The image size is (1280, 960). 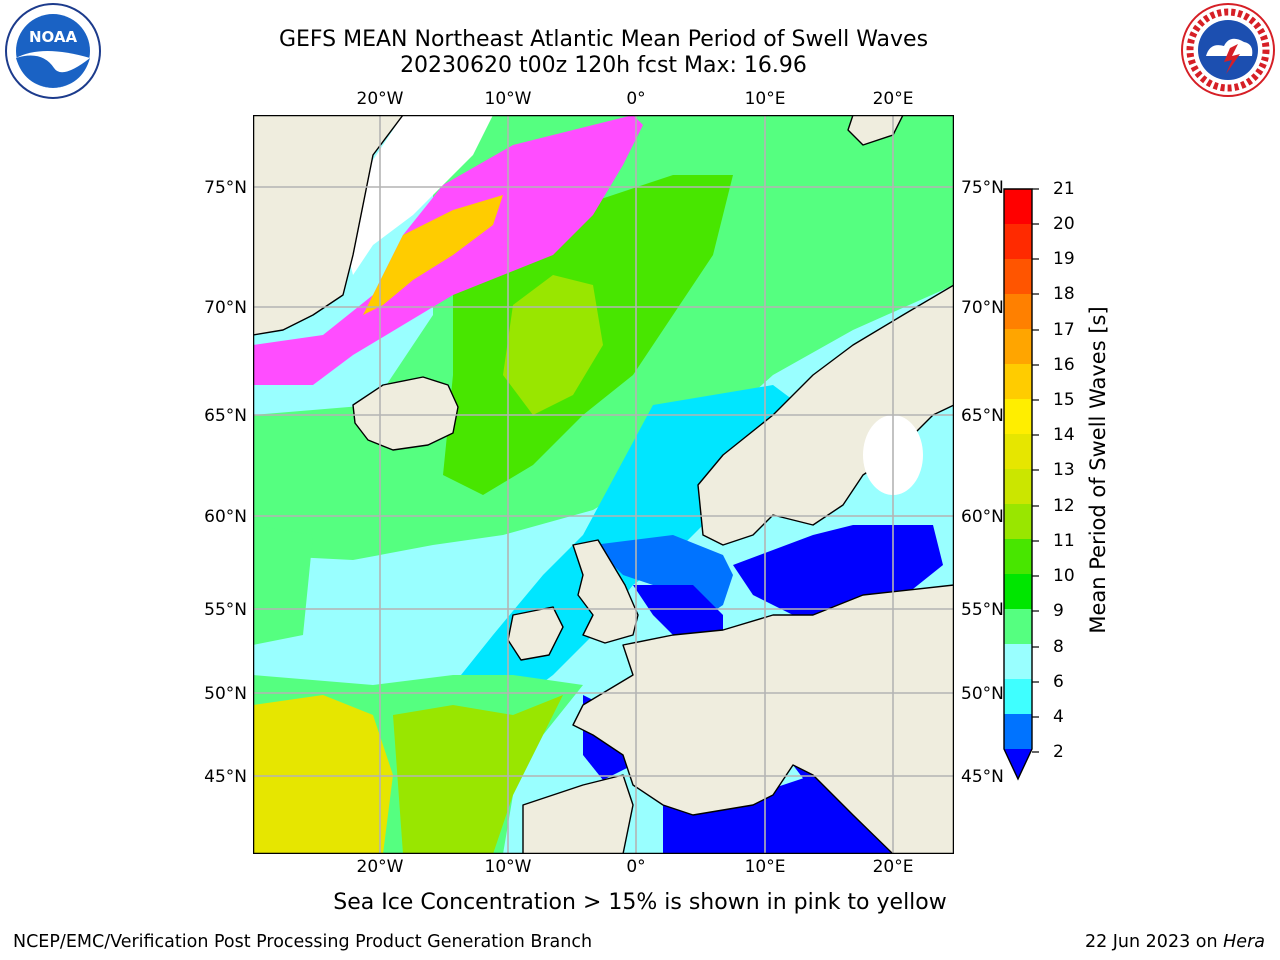 What do you see at coordinates (553, 345) in the screenshot?
I see `field-light-green` at bounding box center [553, 345].